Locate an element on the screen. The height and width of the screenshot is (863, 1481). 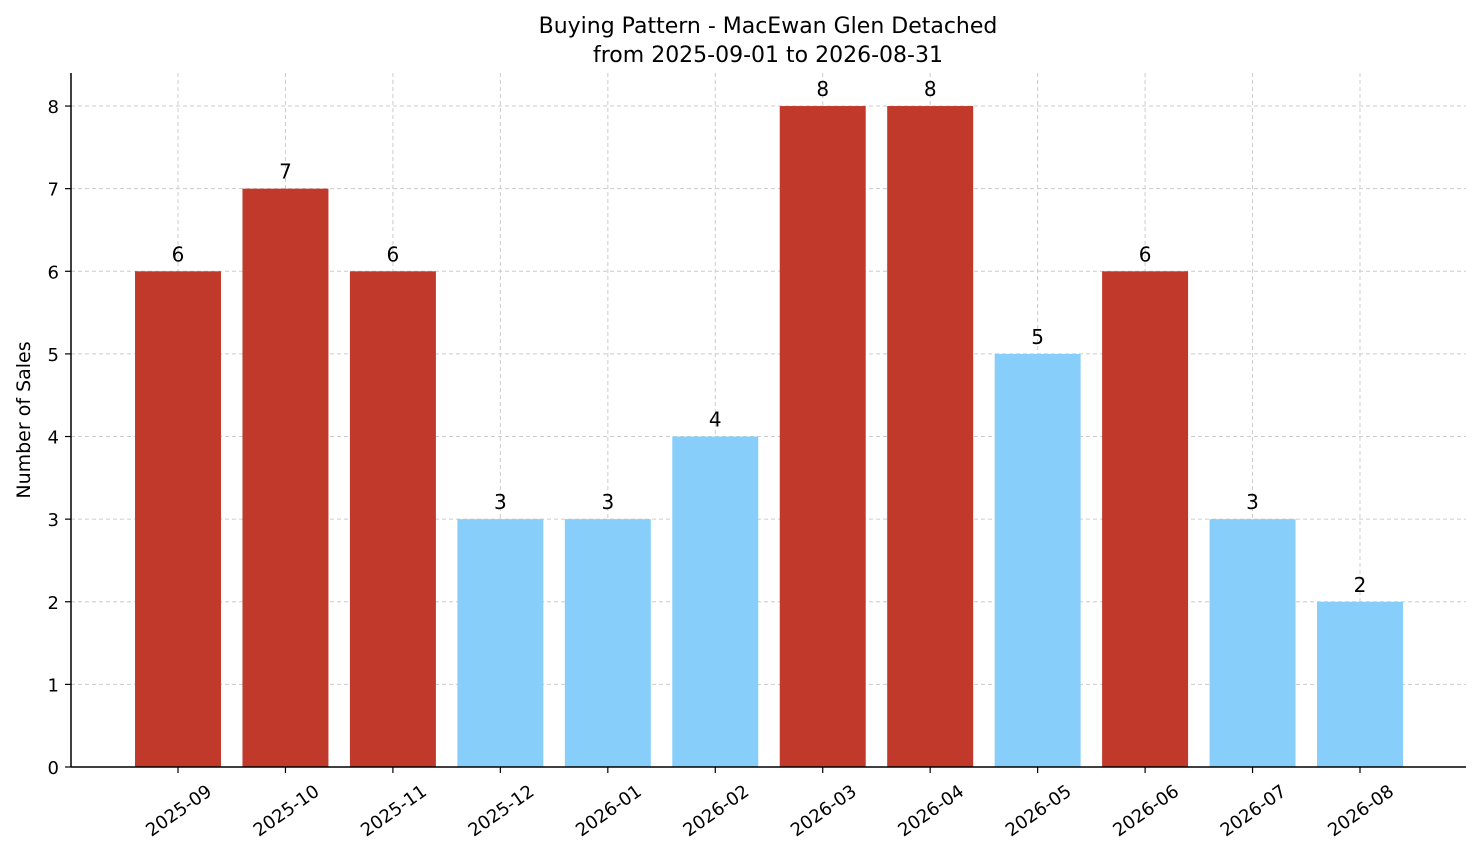
x-tick-label: 2026-06 is located at coordinates (1146, 811).